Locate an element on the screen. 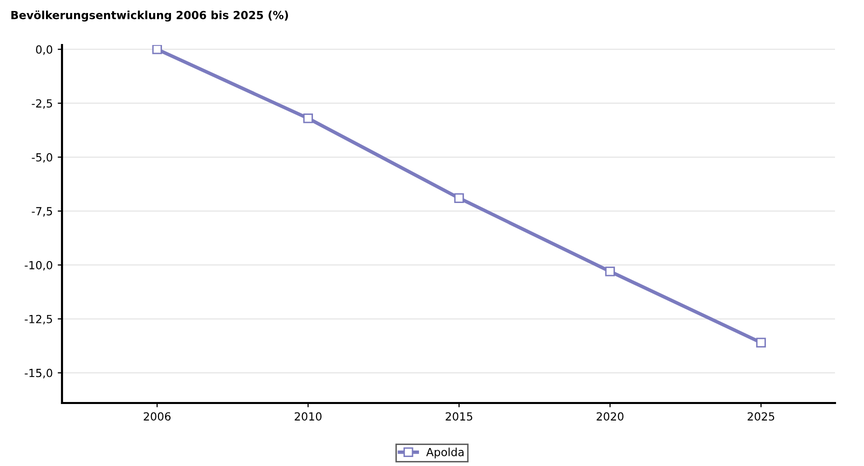 This screenshot has width=864, height=466. y-tick-label: 0,0 is located at coordinates (44, 50).